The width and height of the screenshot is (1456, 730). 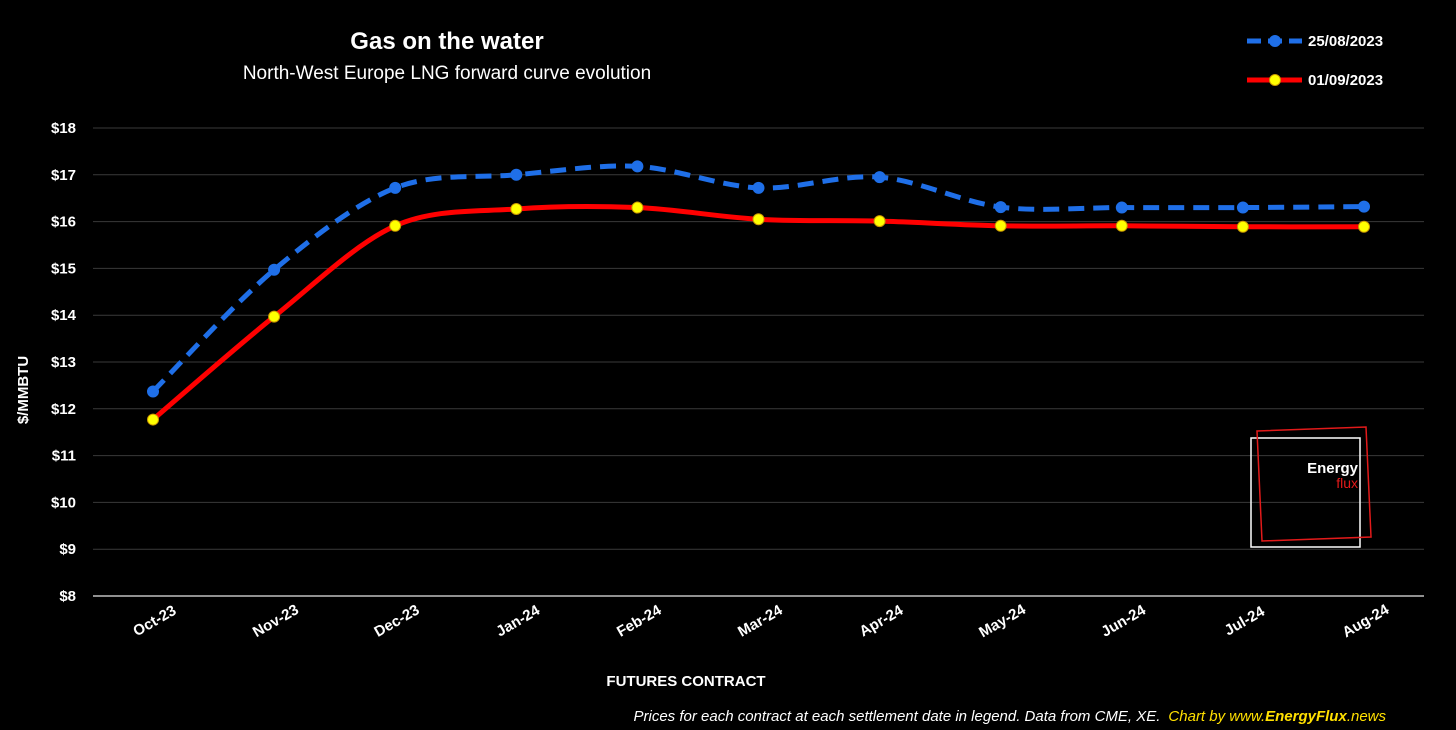 What do you see at coordinates (63, 128) in the screenshot?
I see `y-tick-label: $18` at bounding box center [63, 128].